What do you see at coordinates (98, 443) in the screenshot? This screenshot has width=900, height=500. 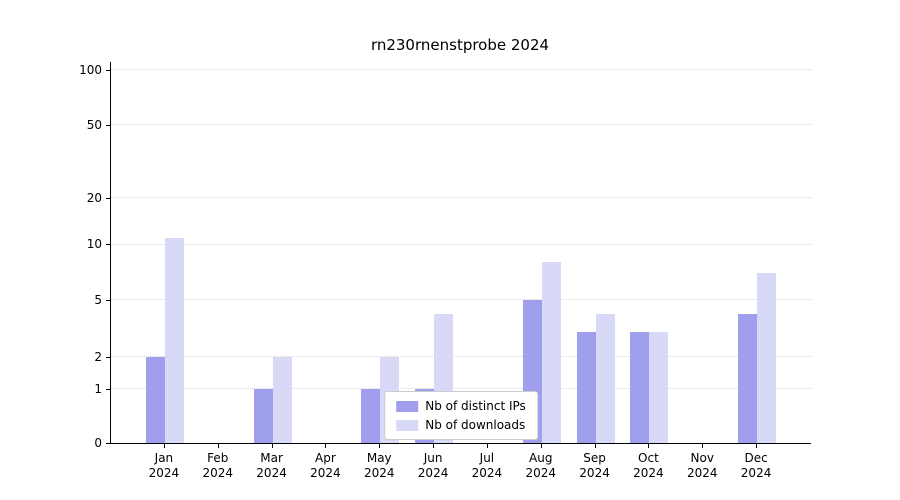 I see `y-tick-label: 0` at bounding box center [98, 443].